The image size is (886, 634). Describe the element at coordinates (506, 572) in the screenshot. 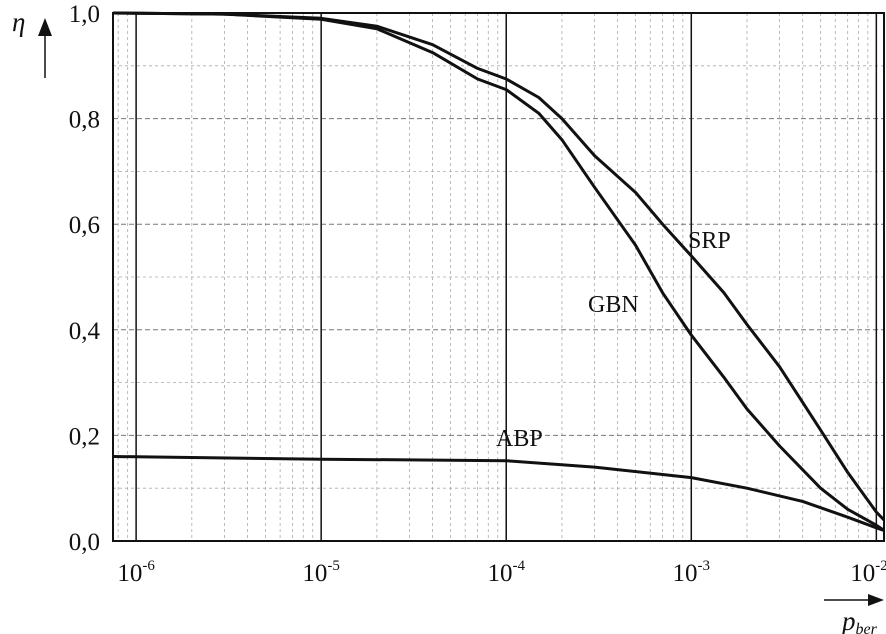

I see `x-tick-label: 10⁻⁴` at that location.